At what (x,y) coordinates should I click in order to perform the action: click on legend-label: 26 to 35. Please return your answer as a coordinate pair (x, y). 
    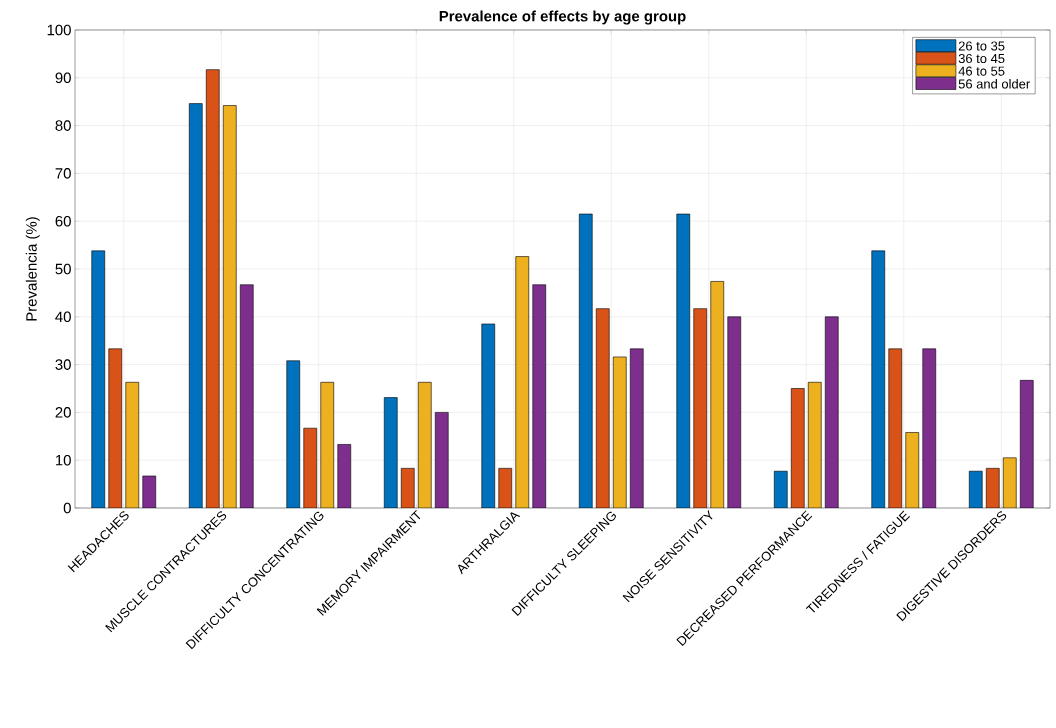
    Looking at the image, I should click on (981, 46).